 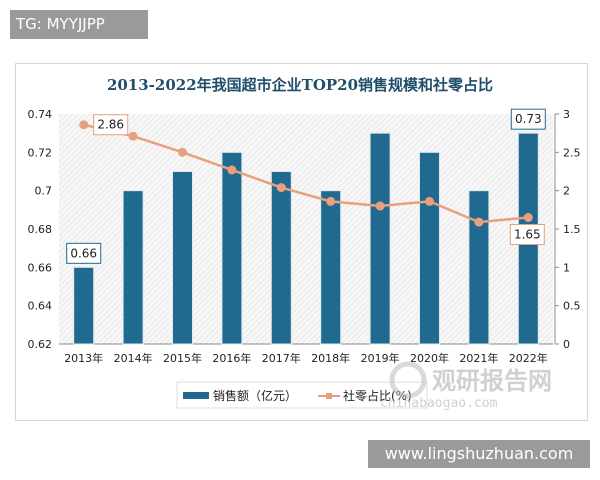 I want to click on left-tick-label: 0.7, so click(x=44, y=191).